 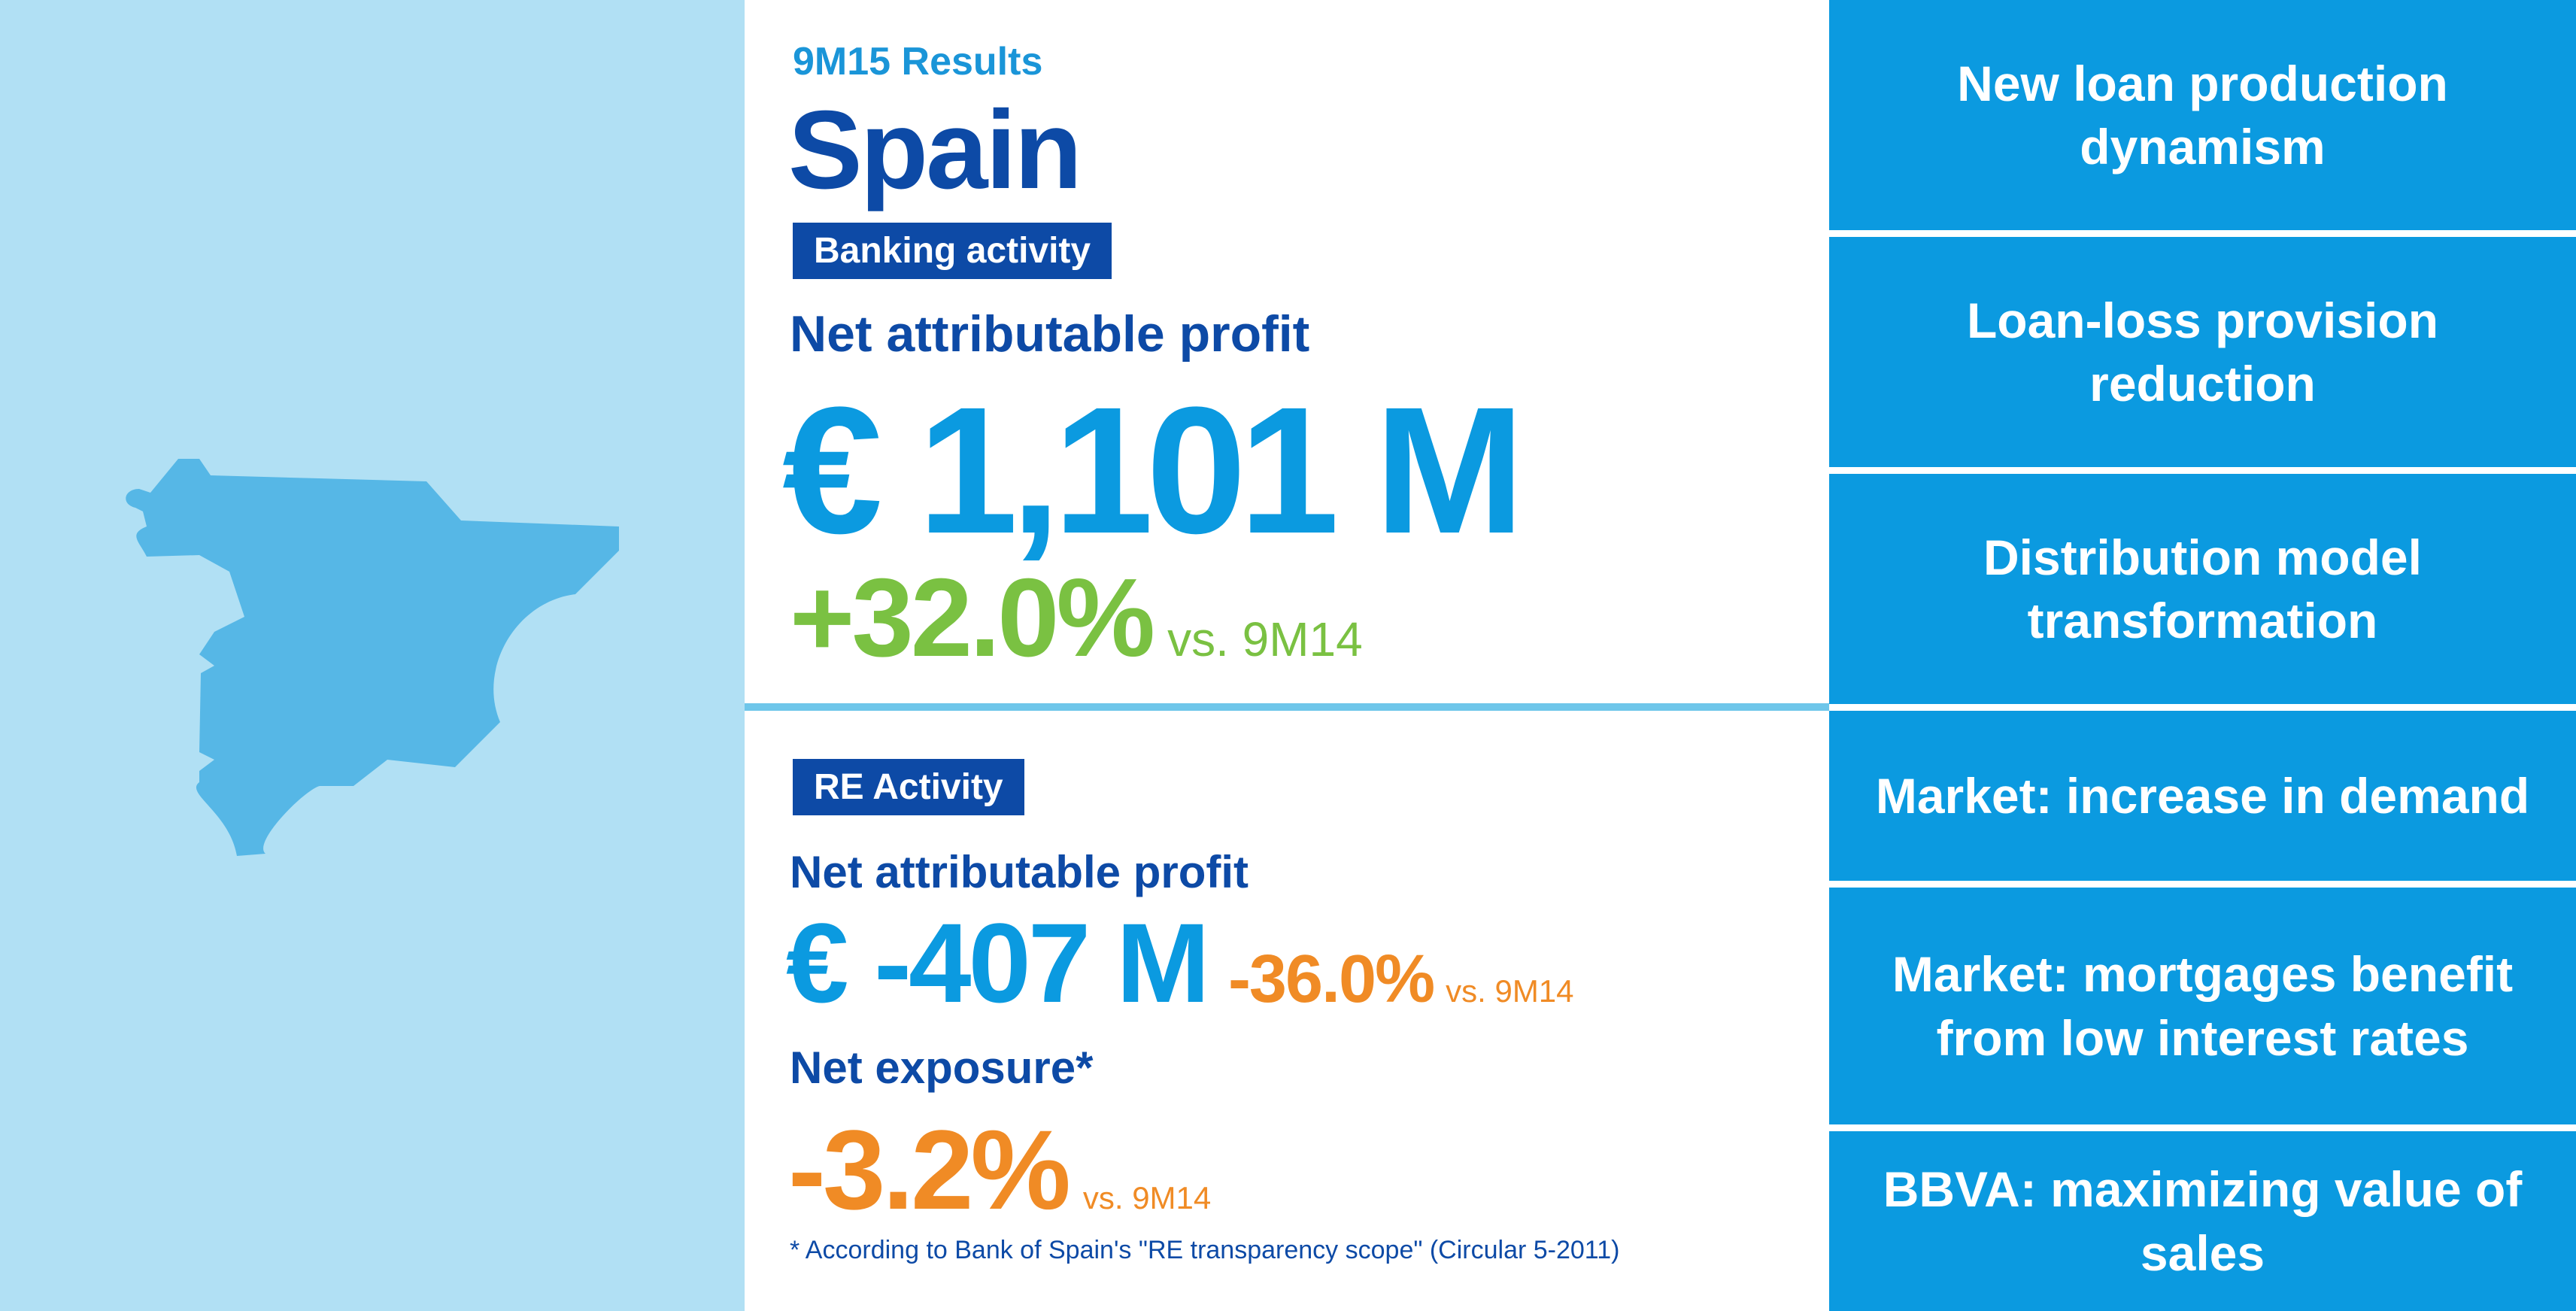 What do you see at coordinates (2202, 115) in the screenshot?
I see `highlight-box: New loan production dynamism` at bounding box center [2202, 115].